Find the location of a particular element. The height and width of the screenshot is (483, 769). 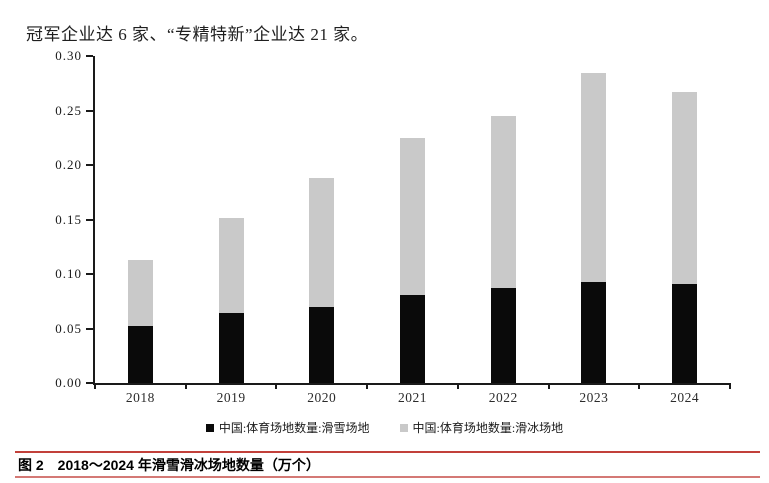

x-axis-tick-label: 2019 is located at coordinates (231, 397).